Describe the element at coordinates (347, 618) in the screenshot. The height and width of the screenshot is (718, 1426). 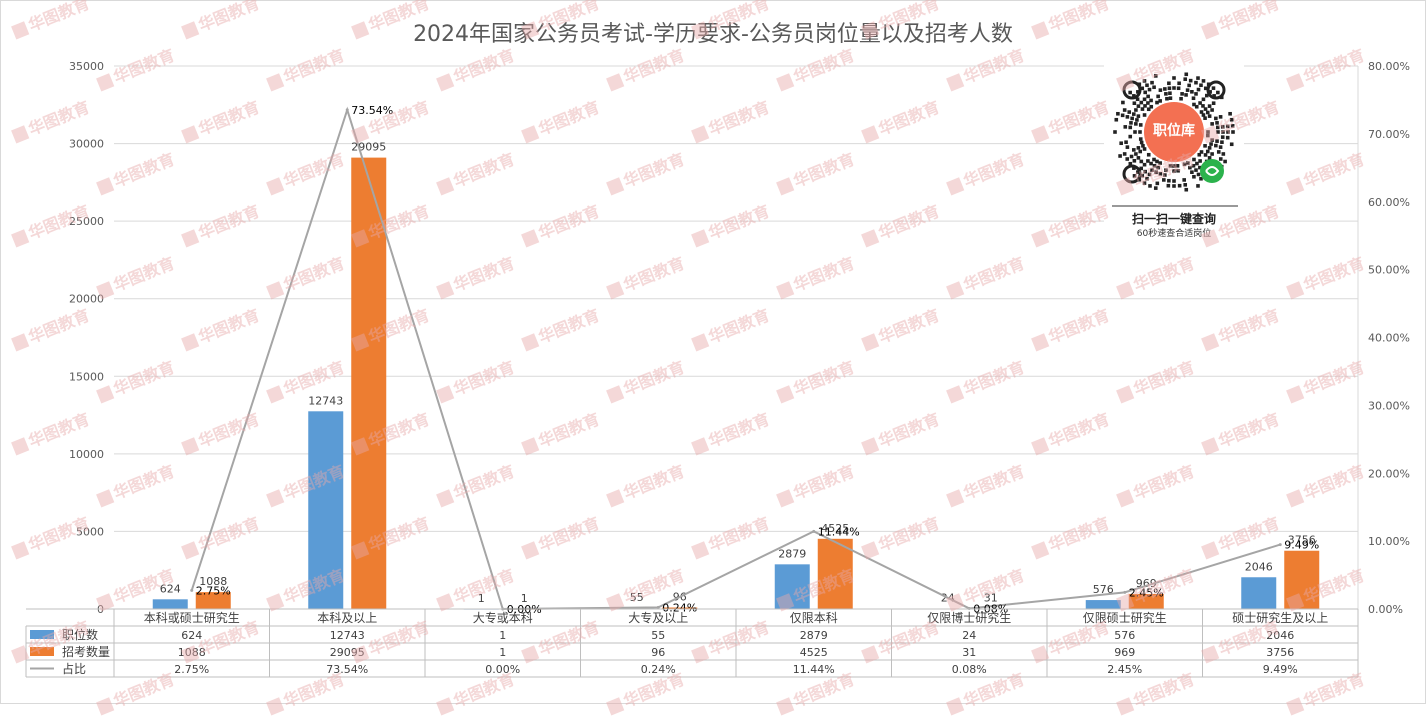
I see `category-tick-label: 本科及以上` at that location.